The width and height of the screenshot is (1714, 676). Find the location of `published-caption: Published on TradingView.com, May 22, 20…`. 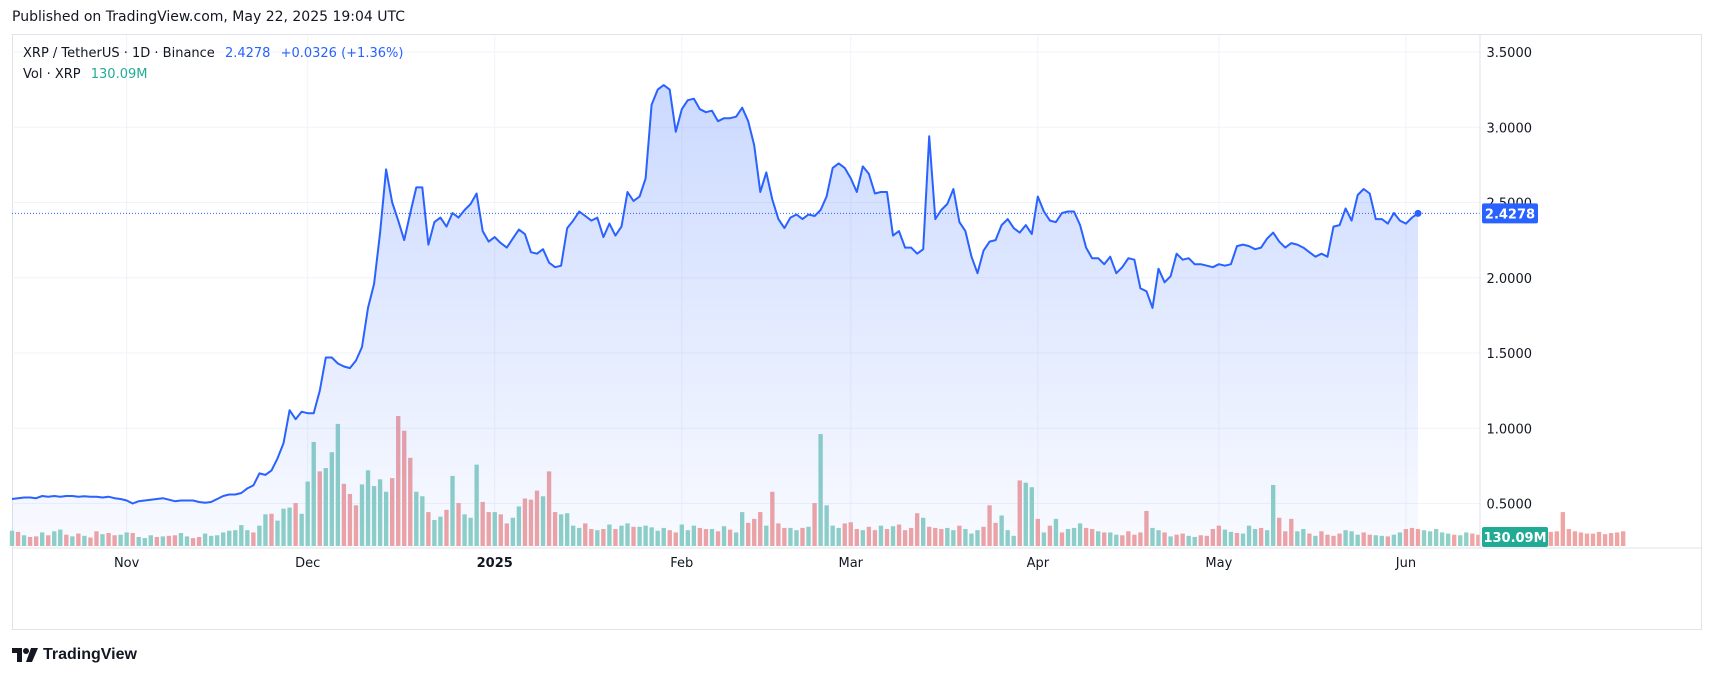

published-caption: Published on TradingView.com, May 22, 20… is located at coordinates (209, 17).